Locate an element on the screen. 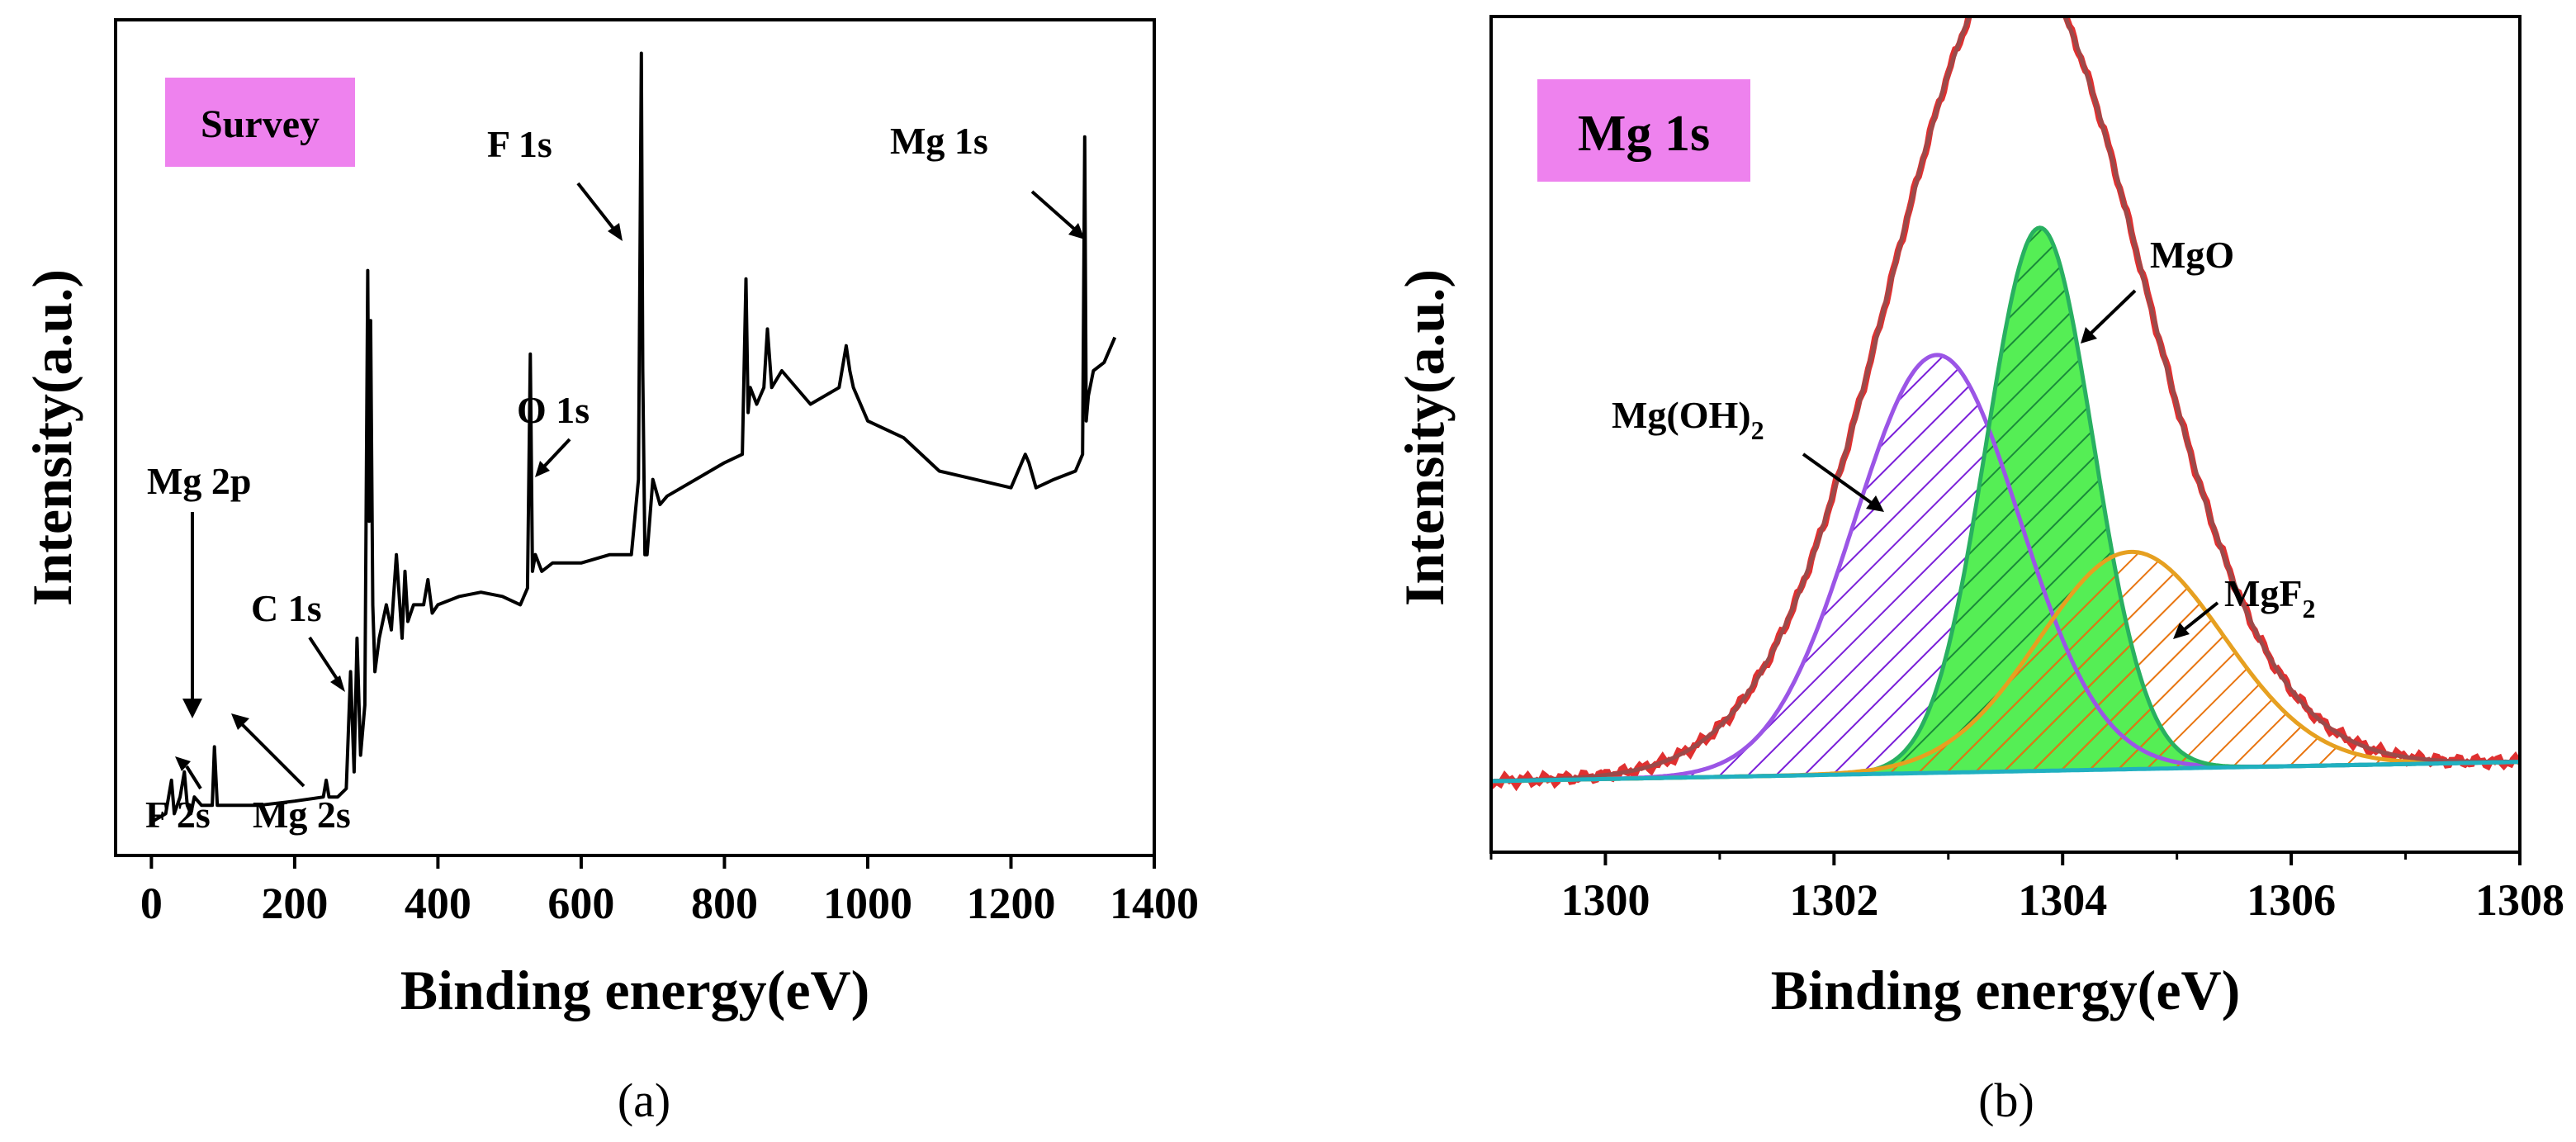 Image resolution: width=2576 pixels, height=1142 pixels. x-tick-label-a: 800 is located at coordinates (724, 903).